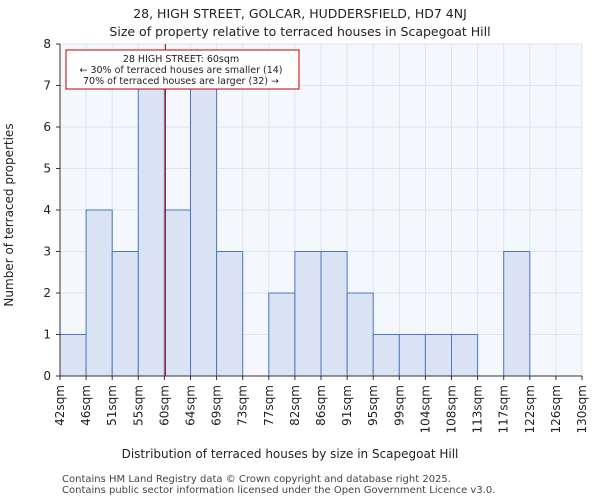  What do you see at coordinates (47, 376) in the screenshot?
I see `y-tick-label: 0` at bounding box center [47, 376].